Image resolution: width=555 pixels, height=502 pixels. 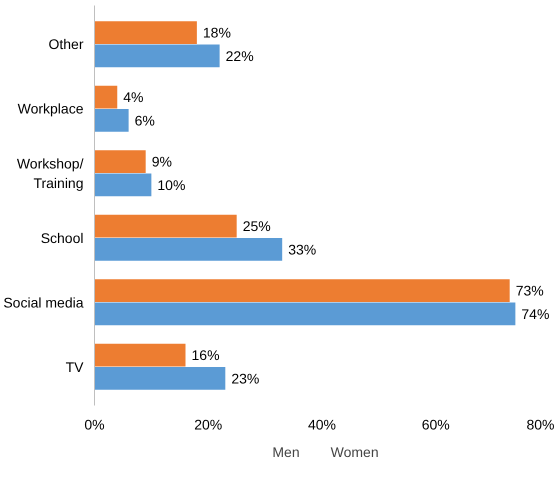 I want to click on text: Men, so click(x=286, y=452).